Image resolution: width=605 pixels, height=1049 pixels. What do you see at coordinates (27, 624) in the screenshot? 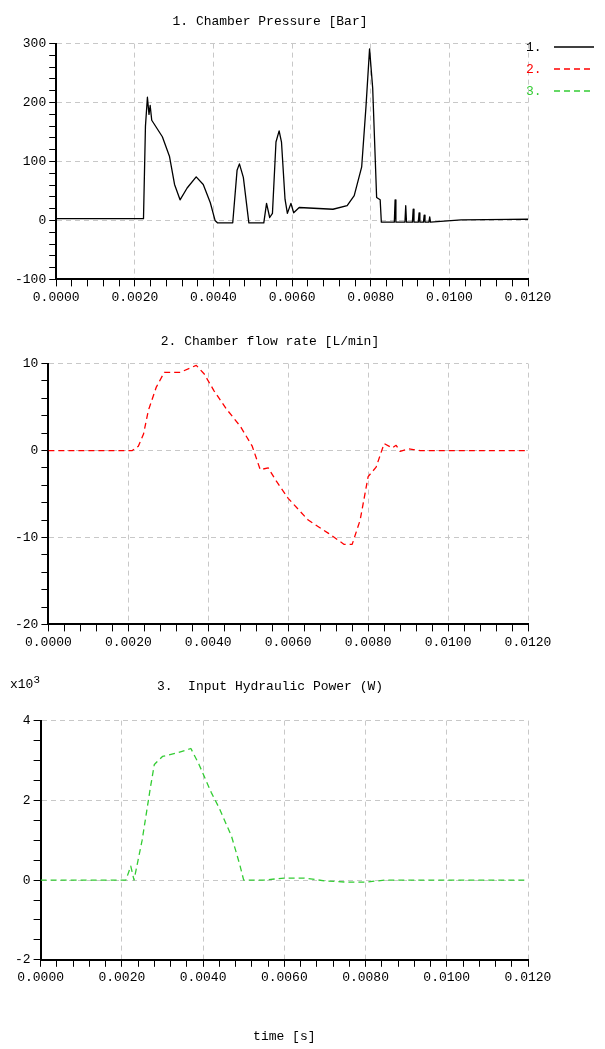
I see `y-tick-label: -20` at bounding box center [27, 624].